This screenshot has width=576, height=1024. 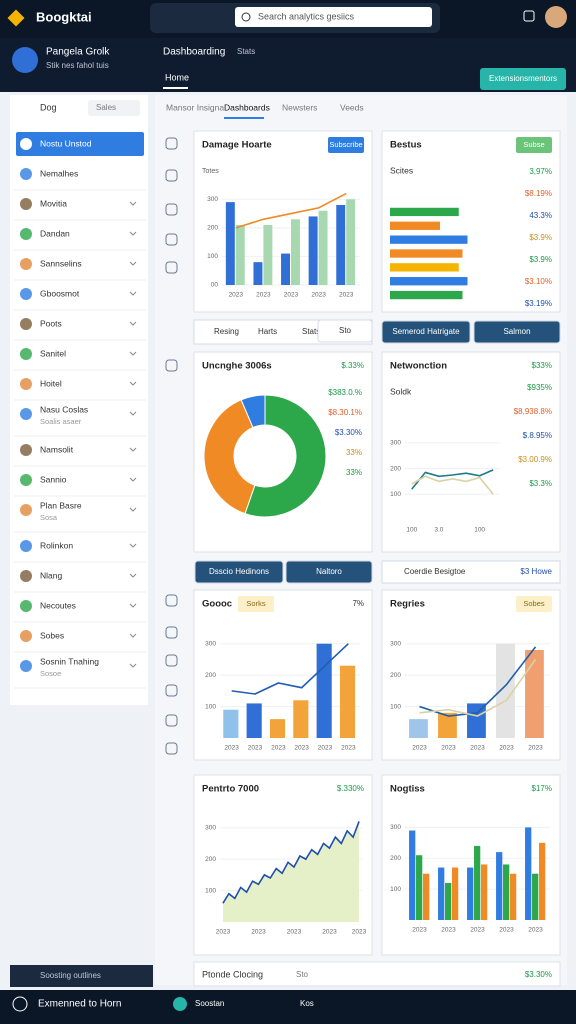 What do you see at coordinates (59, 173) in the screenshot?
I see `sidebar-item: Nemalhes` at bounding box center [59, 173].